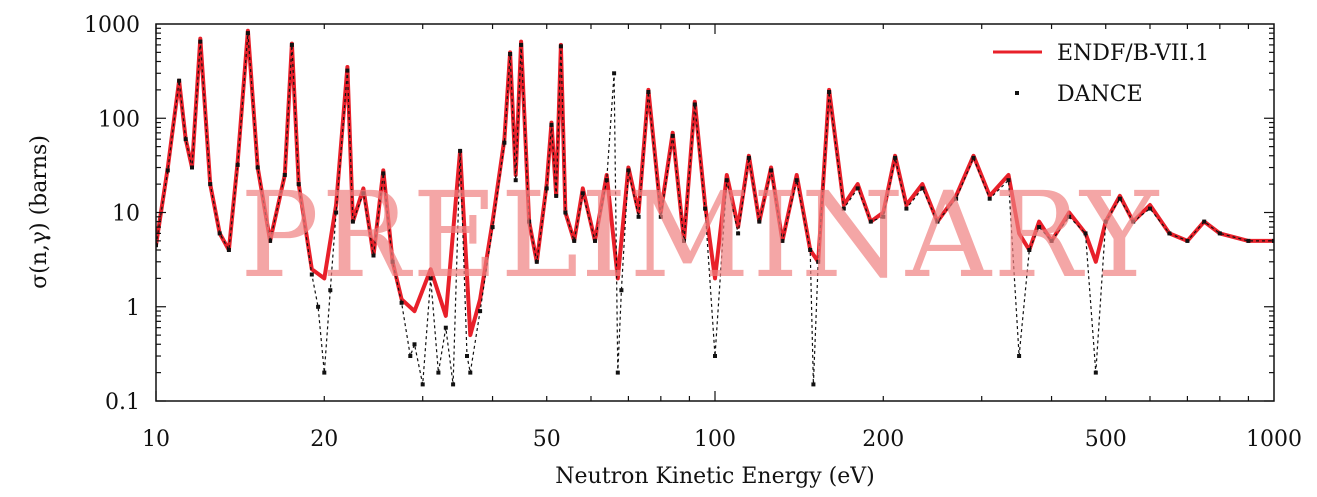  Describe the element at coordinates (39, 212) in the screenshot. I see `y-axis-label: σ(n,γ) (barns)` at that location.